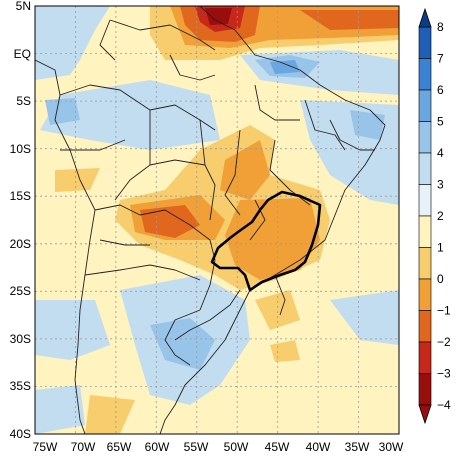 The width and height of the screenshot is (456, 458). Describe the element at coordinates (277, 447) in the screenshot. I see `lon-tick-label: 45W` at that location.